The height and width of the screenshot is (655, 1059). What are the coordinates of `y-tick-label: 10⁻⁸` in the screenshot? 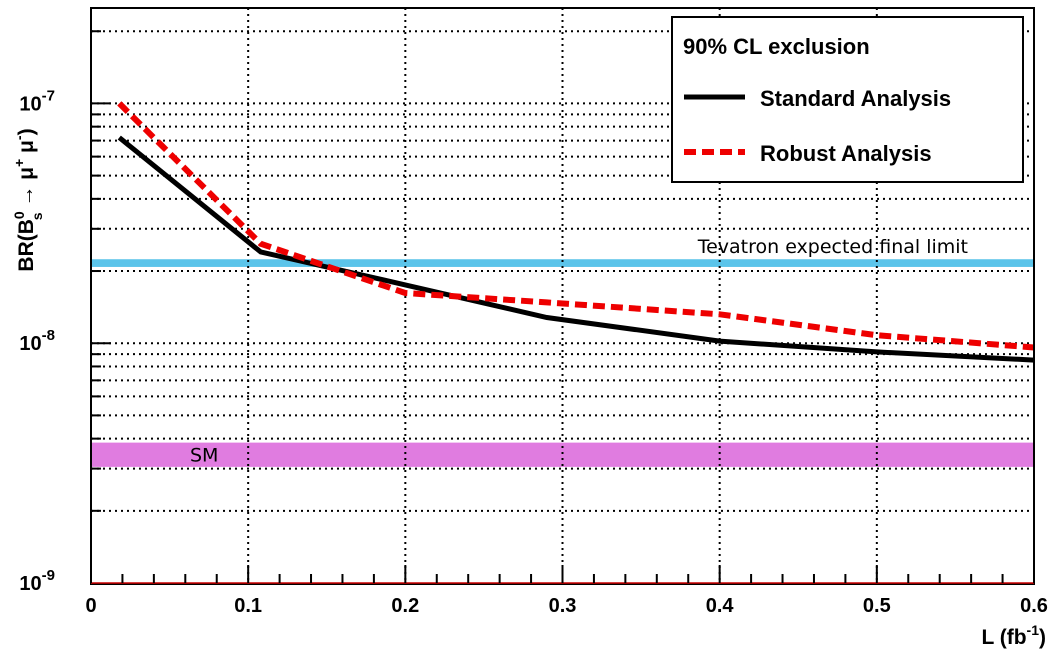 It's located at (37, 341).